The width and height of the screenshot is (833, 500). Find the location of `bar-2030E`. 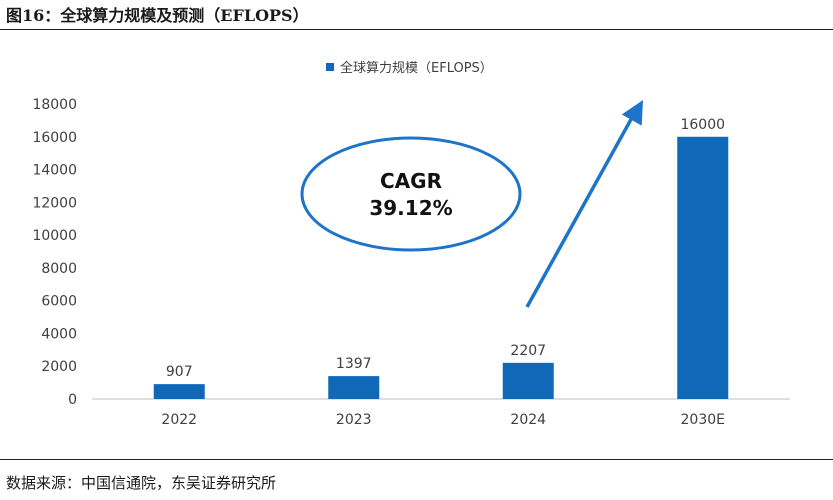

bar-2030E is located at coordinates (703, 267).